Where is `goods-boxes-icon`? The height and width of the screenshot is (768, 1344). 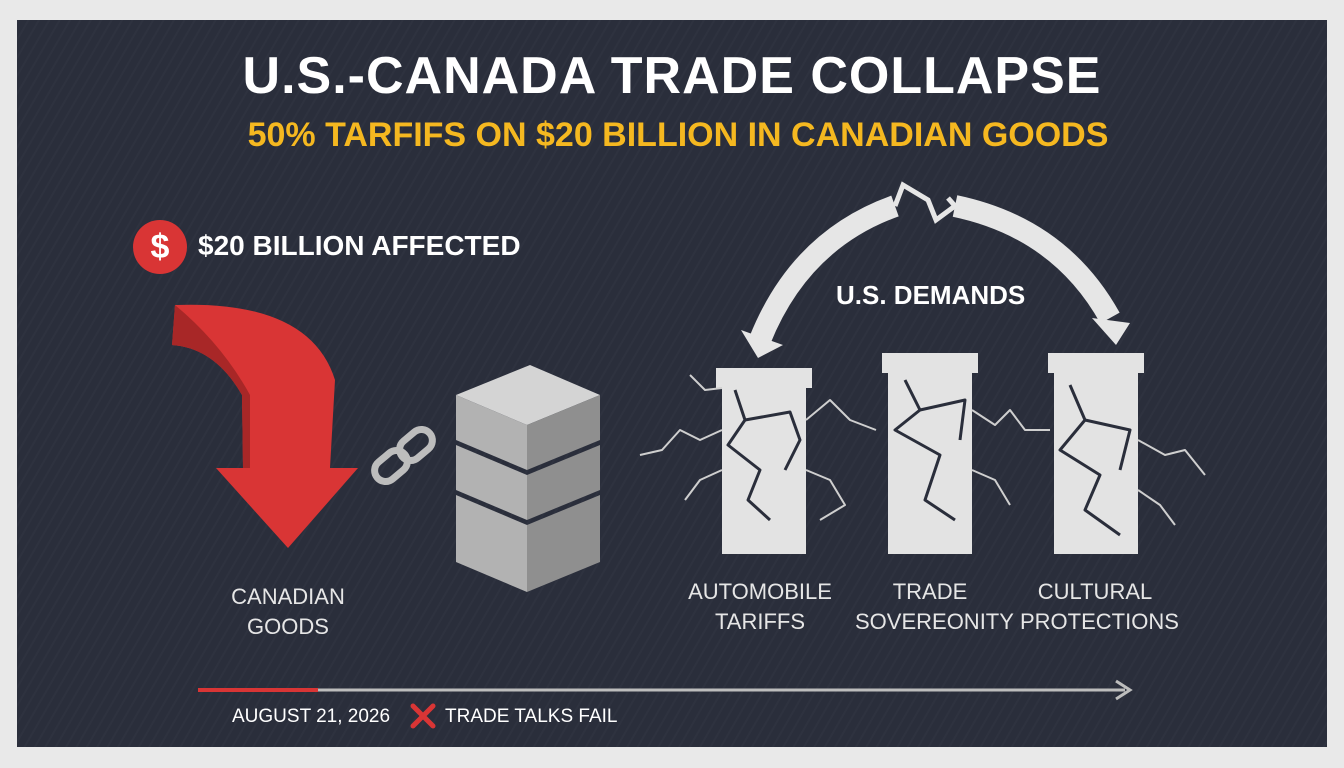
goods-boxes-icon is located at coordinates (528, 478).